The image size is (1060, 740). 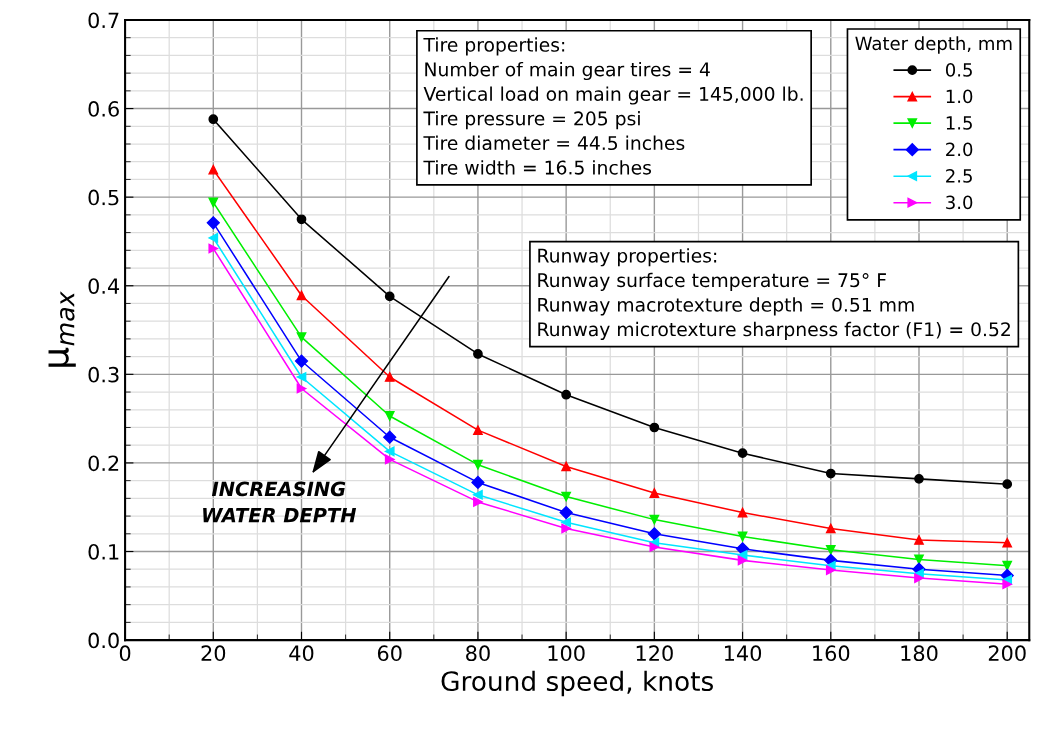 What do you see at coordinates (774, 294) in the screenshot?
I see `annotation: Runway properties: Runway surface temperature = 75° F Runway macrotexture depth = 0.51 mm Runway microtexture sharpness factor (F1) = 0.52` at bounding box center [774, 294].